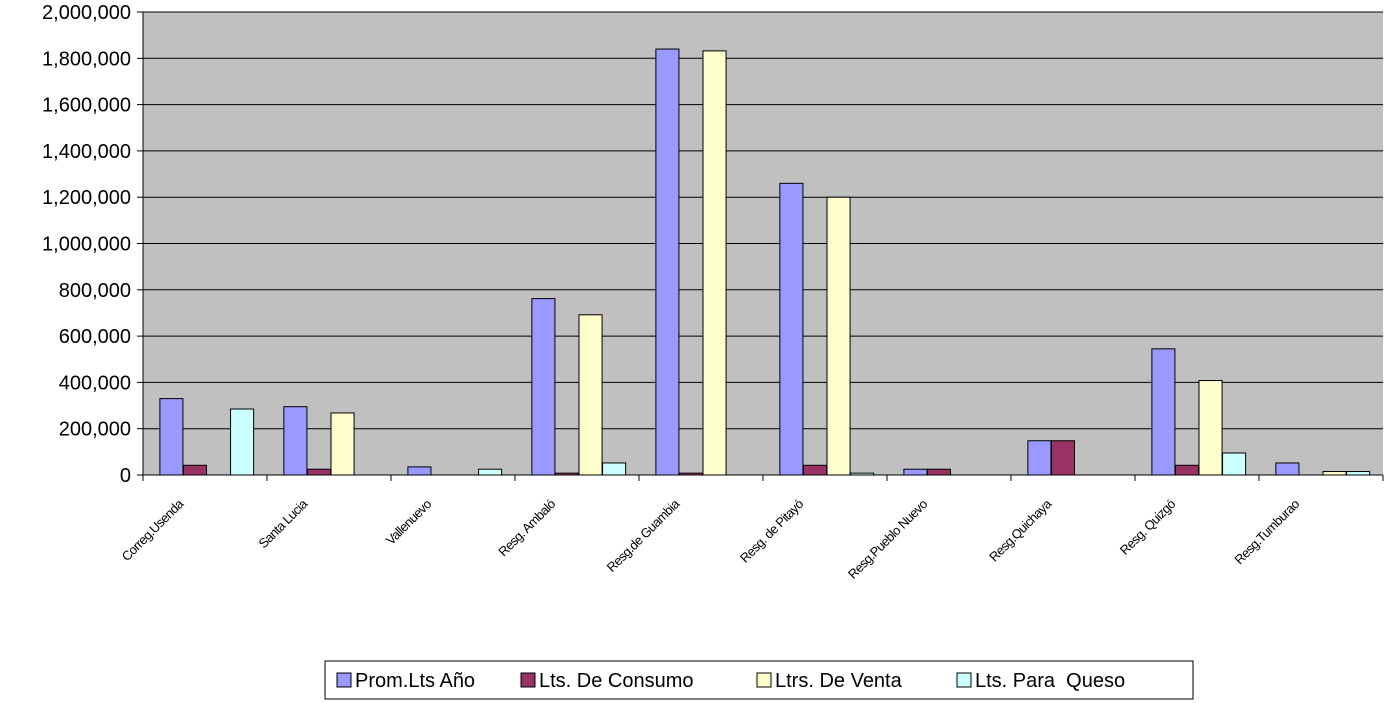  I want to click on x-category-label: Resg.Pueblo Nuevo, so click(887, 538).